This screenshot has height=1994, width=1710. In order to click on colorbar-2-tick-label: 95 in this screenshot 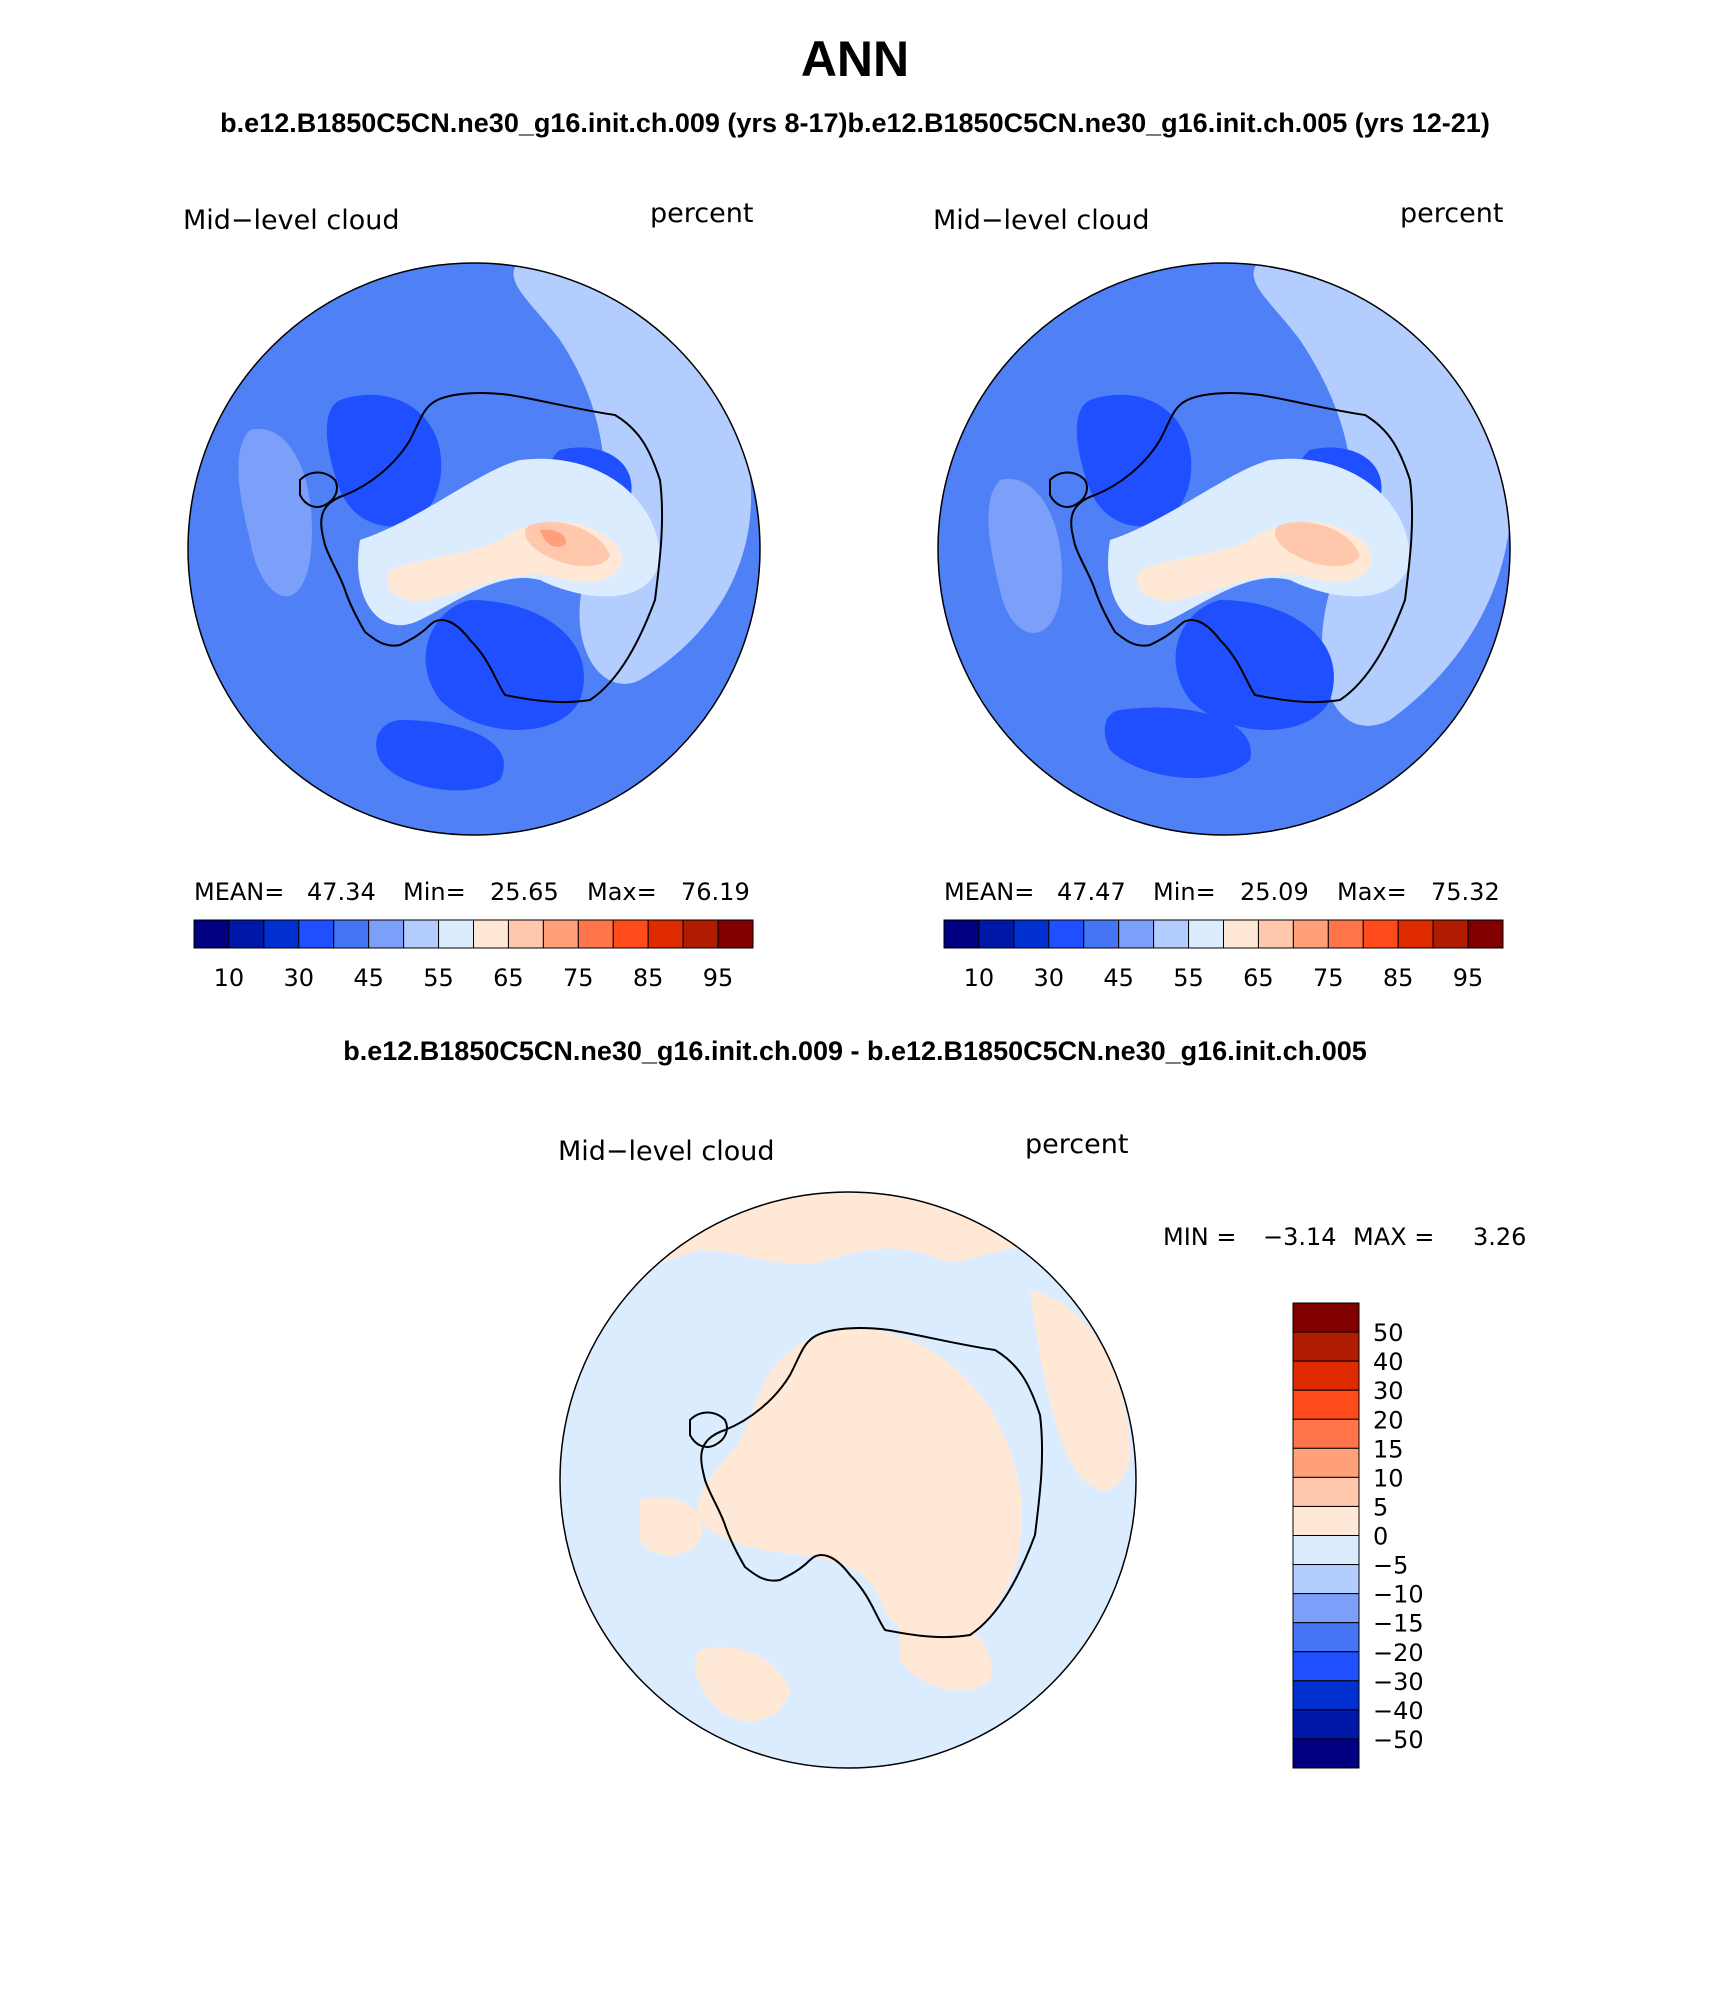, I will do `click(1468, 978)`.